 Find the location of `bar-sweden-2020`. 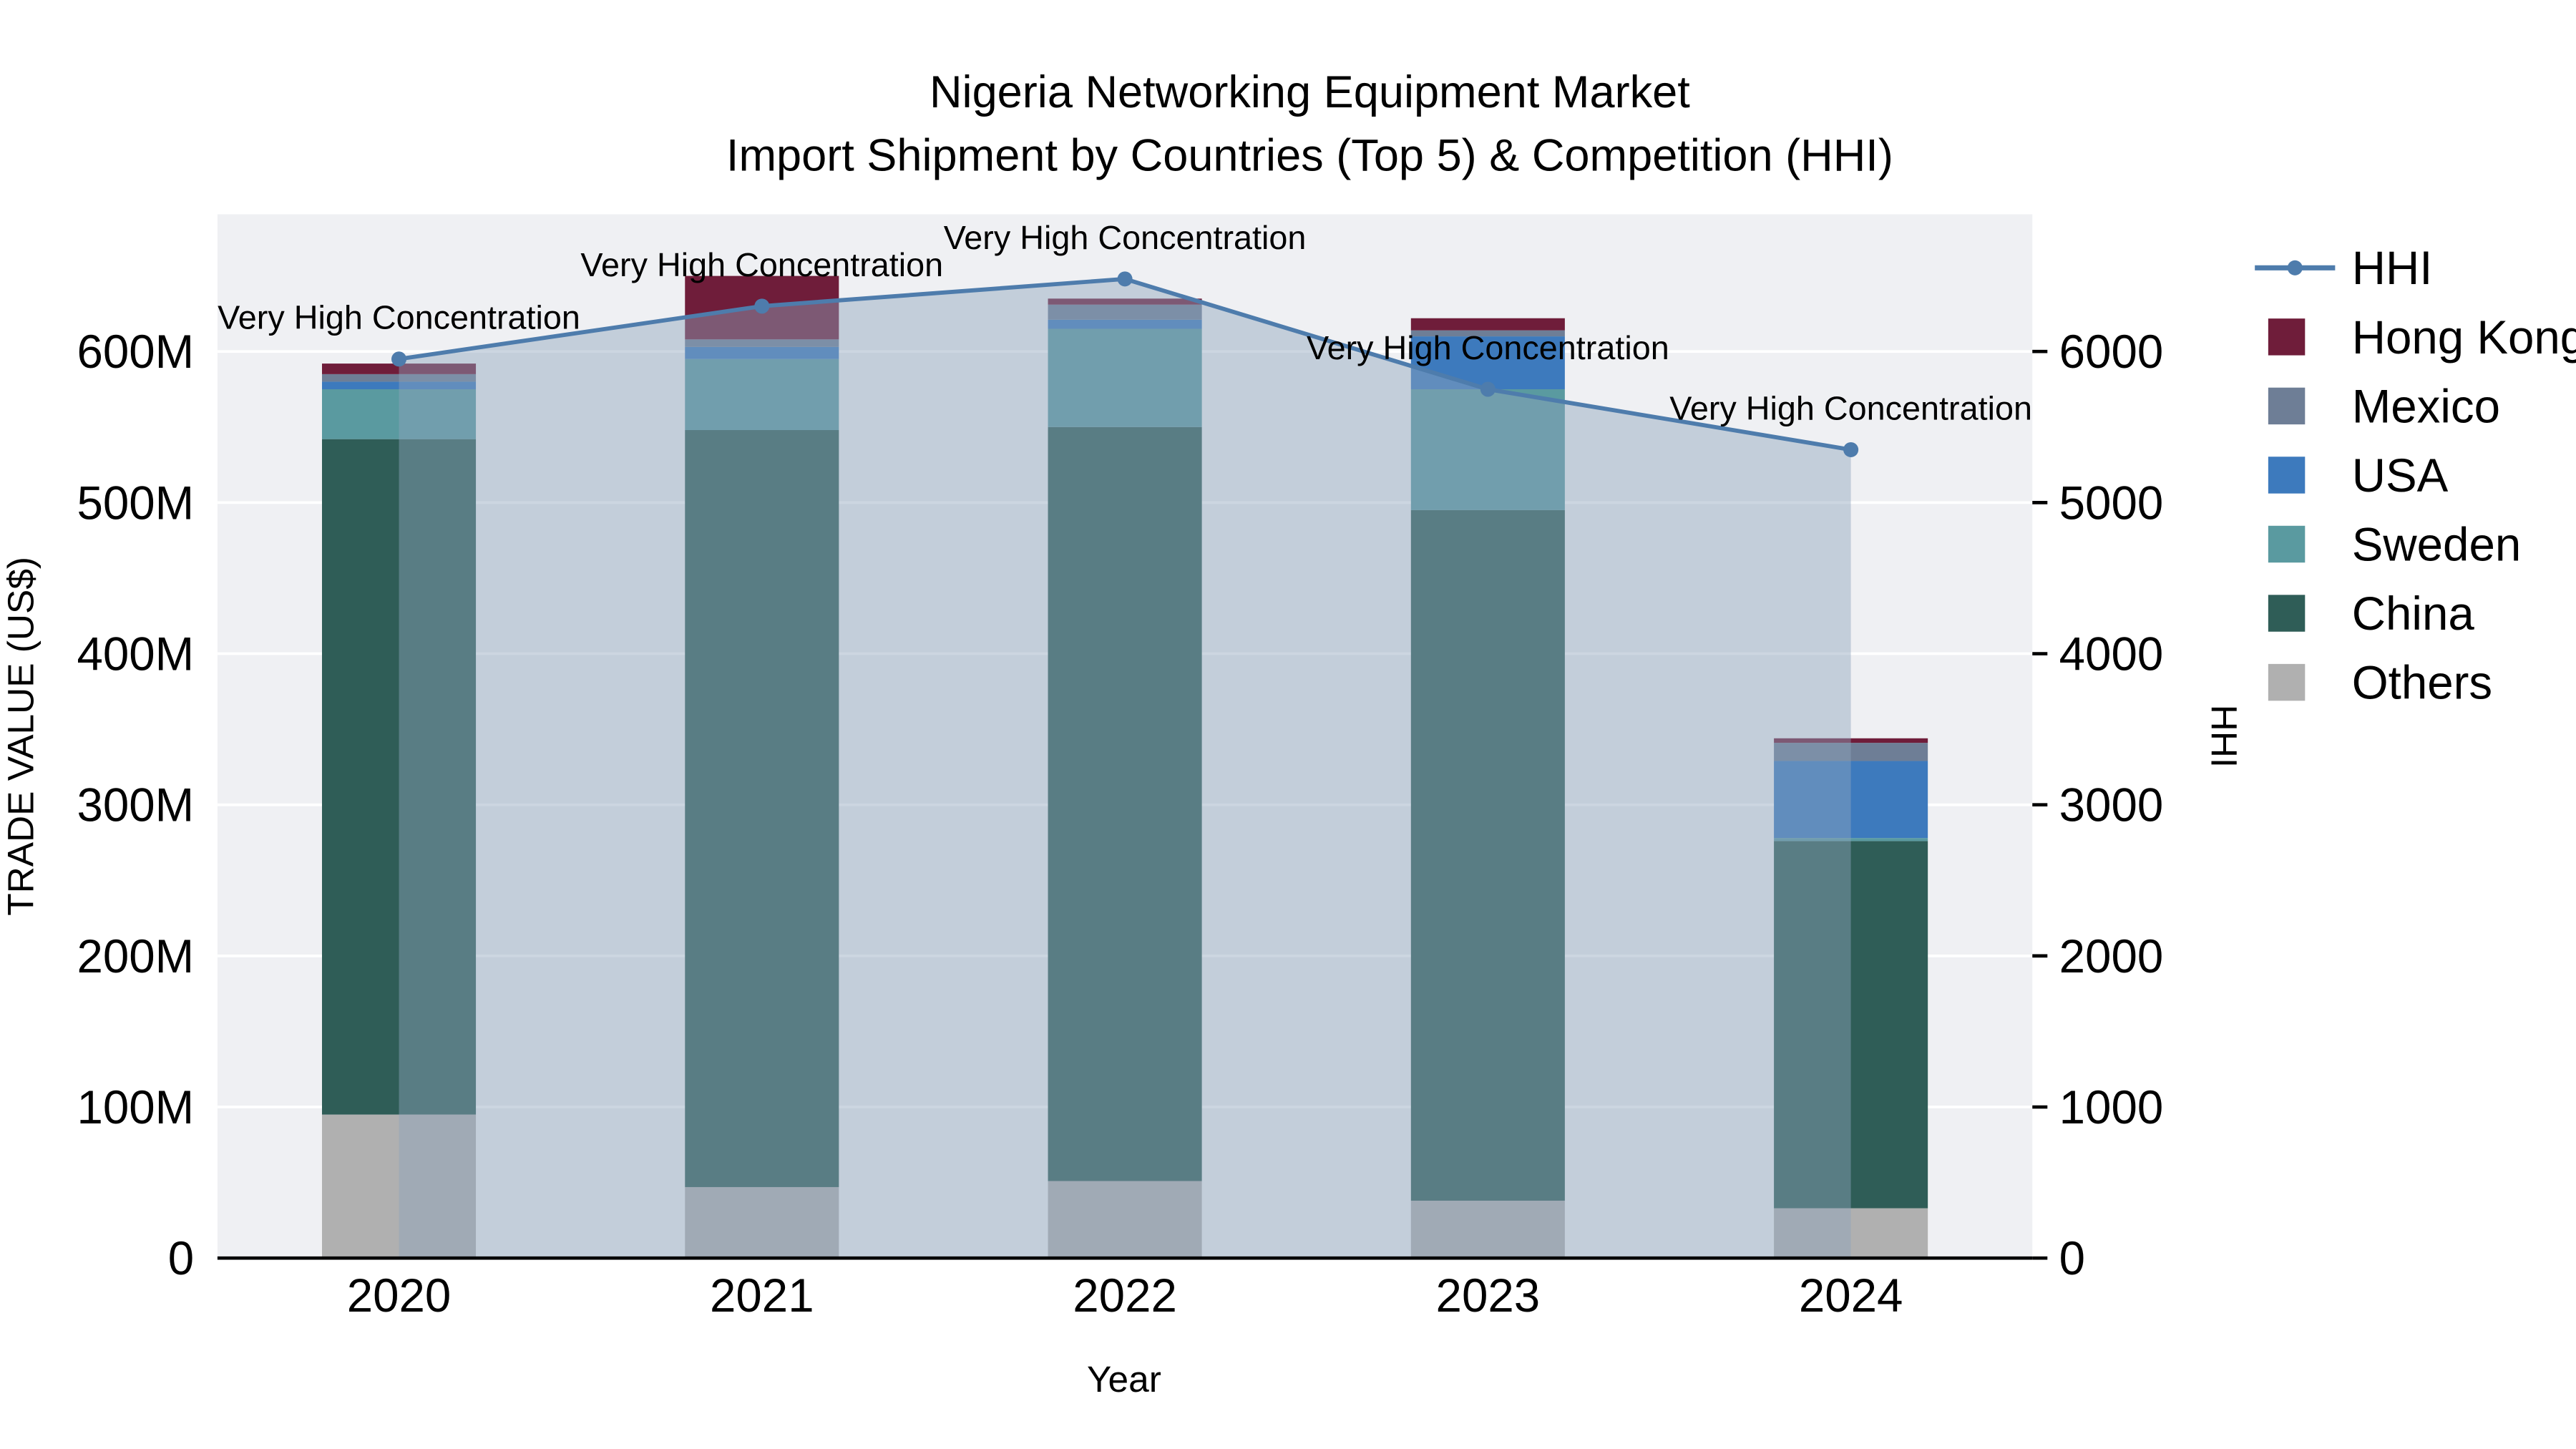

bar-sweden-2020 is located at coordinates (399, 414).